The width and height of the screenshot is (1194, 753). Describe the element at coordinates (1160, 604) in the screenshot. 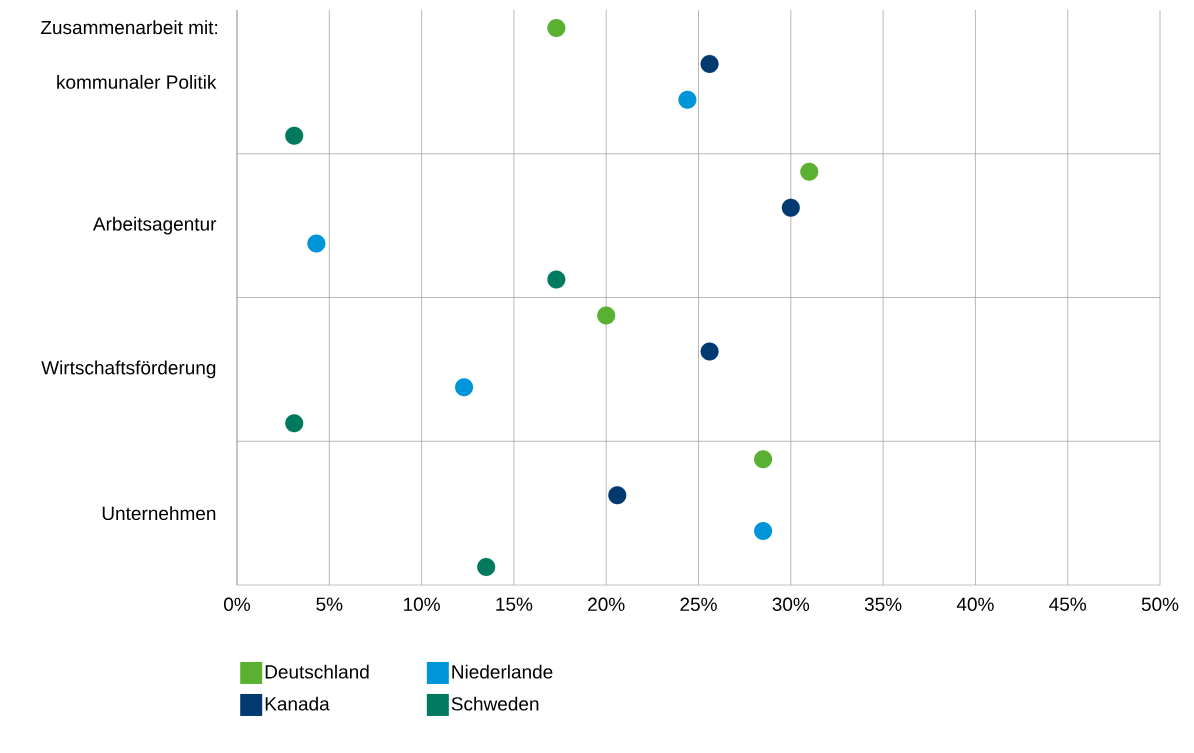

I see `x-tick-label: 50%` at that location.